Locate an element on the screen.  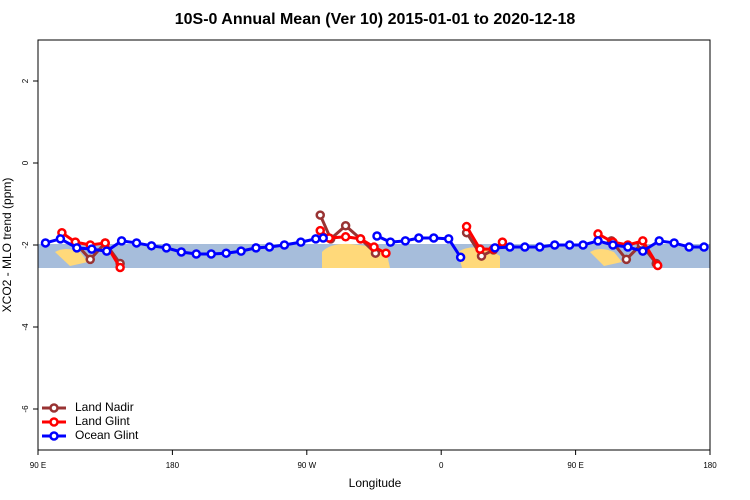
y-tick-label: -4 is located at coordinates (25, 327).